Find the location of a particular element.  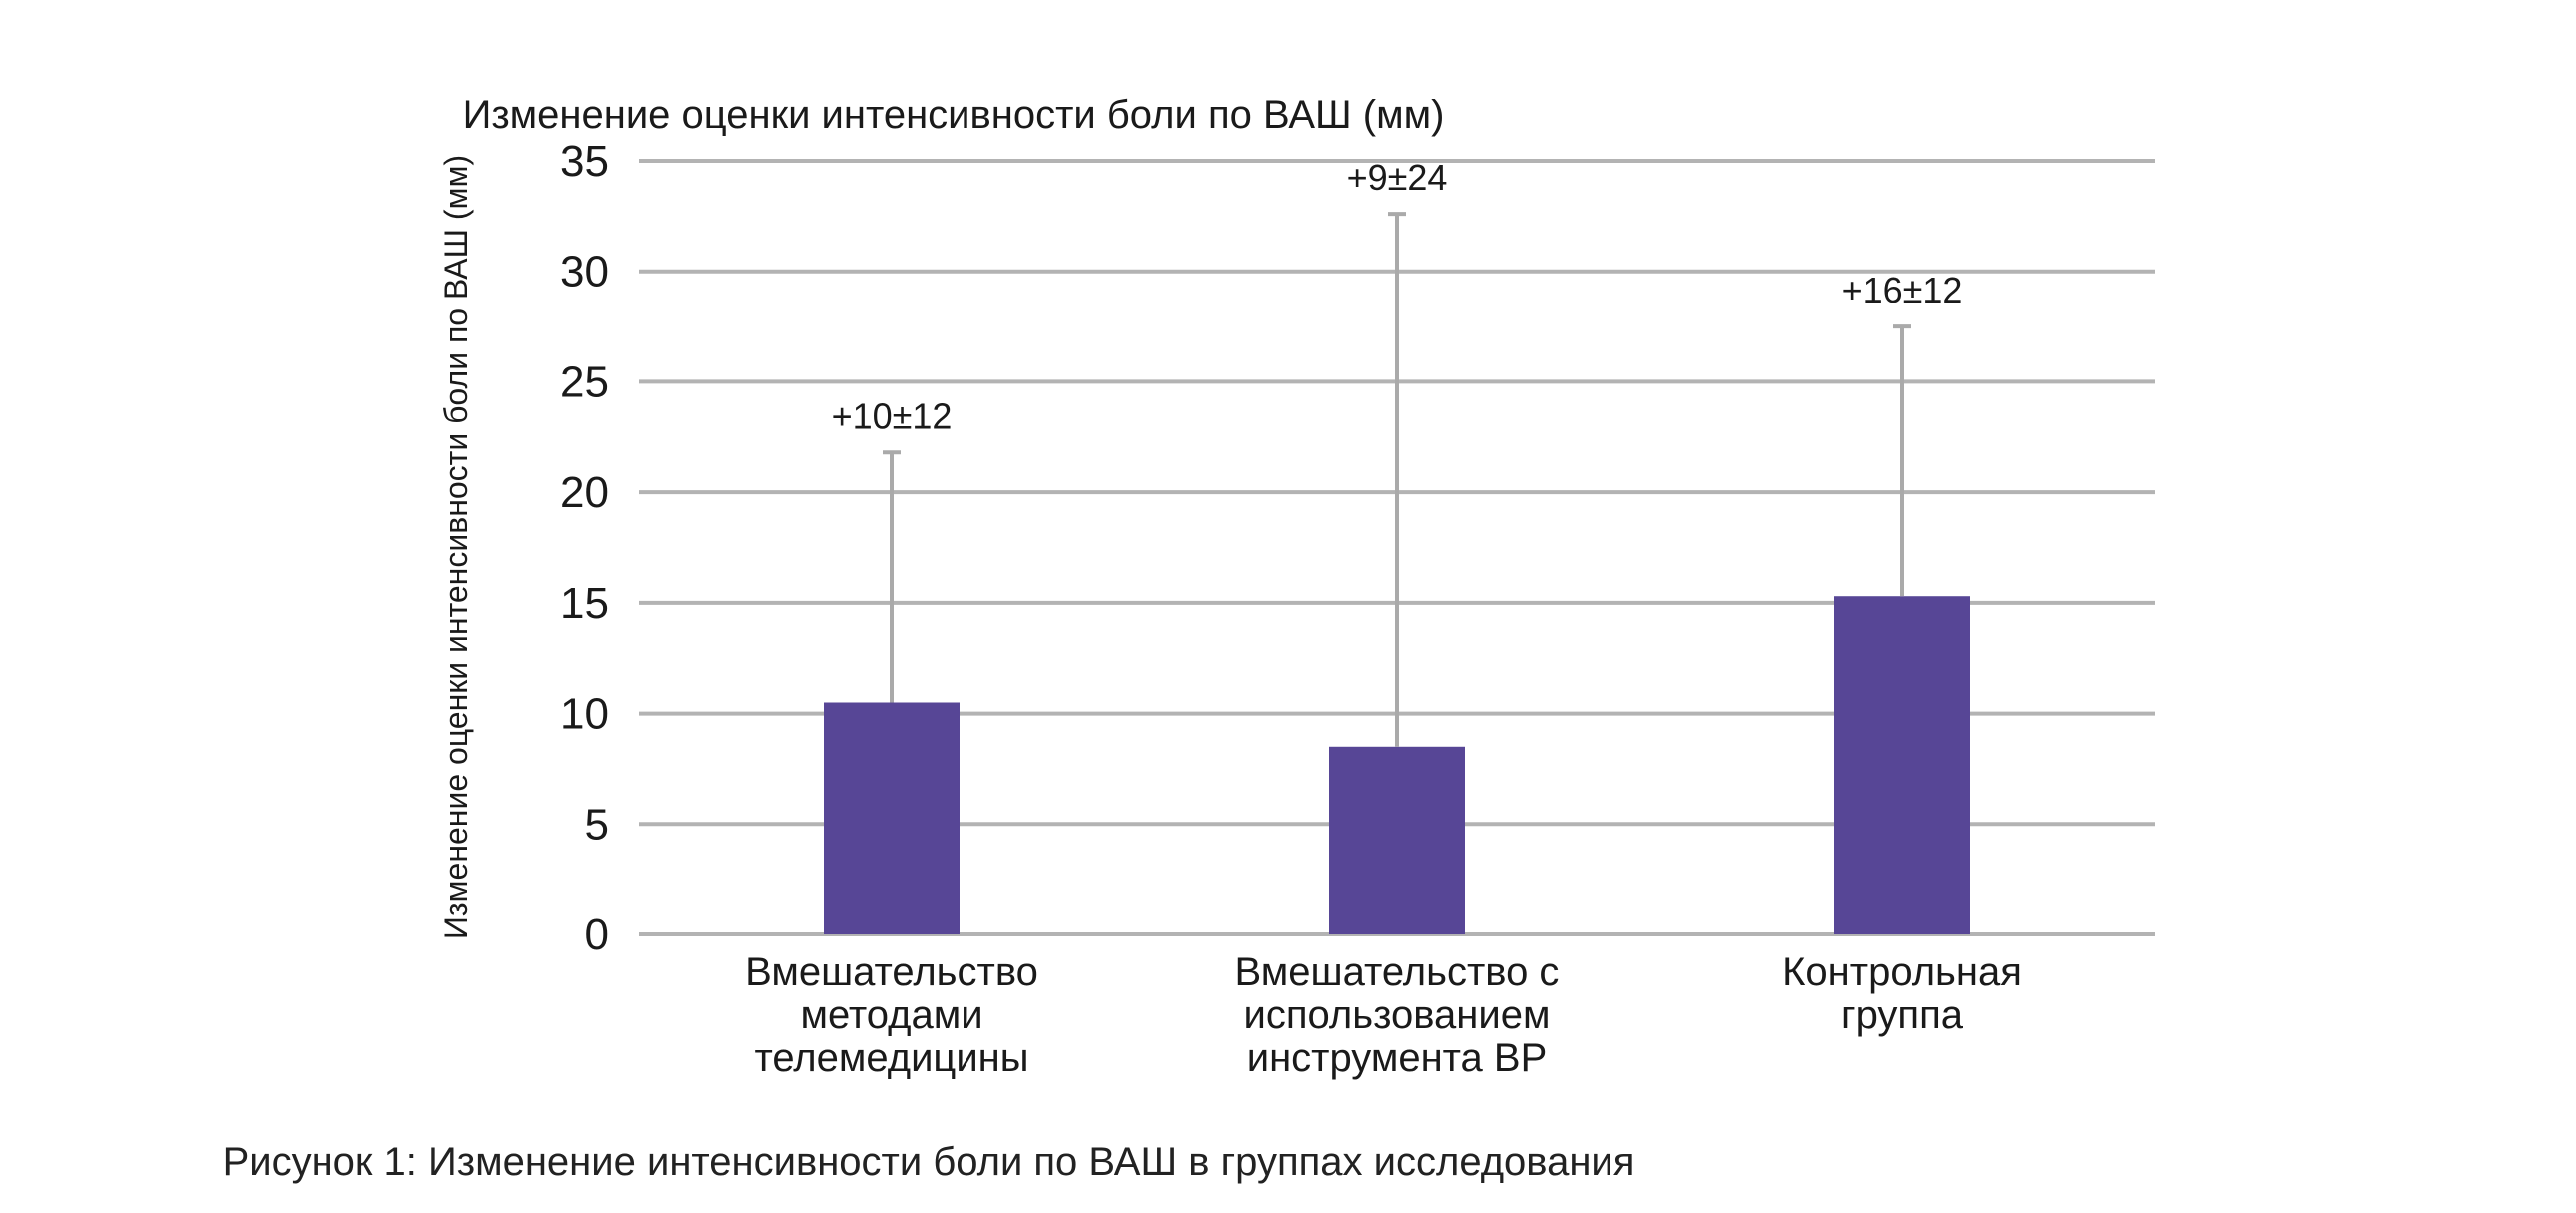

y-tick-label: 25 is located at coordinates (584, 381).